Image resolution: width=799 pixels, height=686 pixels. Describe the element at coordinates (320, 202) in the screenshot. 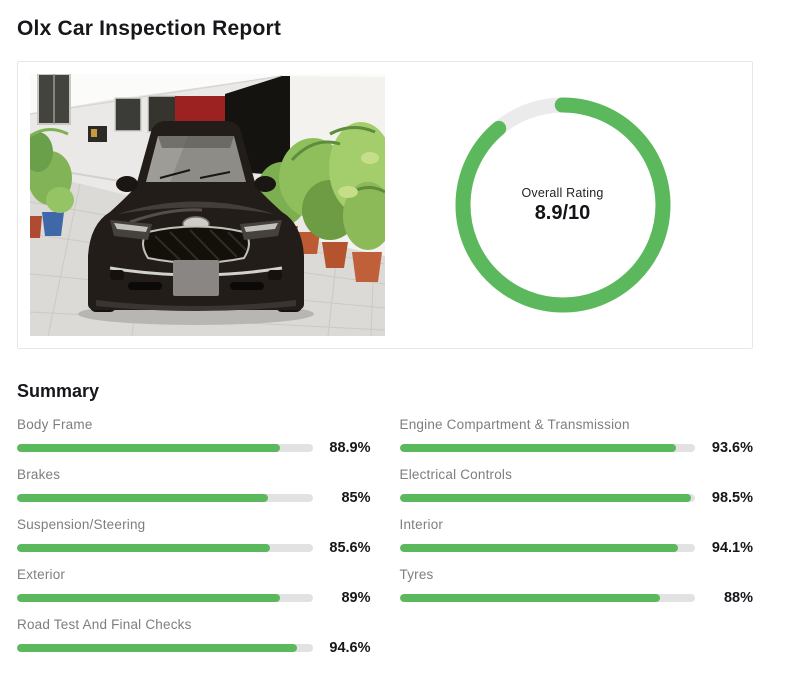

I see `right-plants` at that location.